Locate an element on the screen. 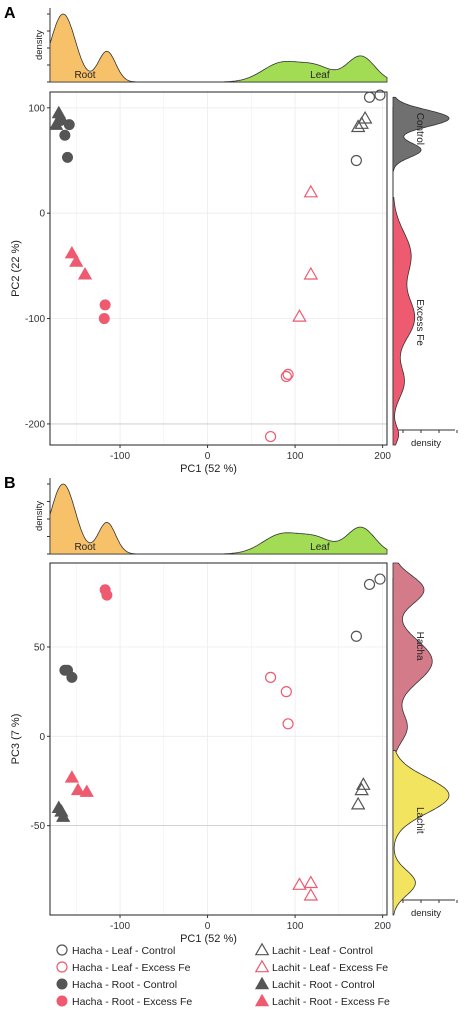 The height and width of the screenshot is (1021, 474). panel-b-point-hacha-root-control is located at coordinates (72, 677).